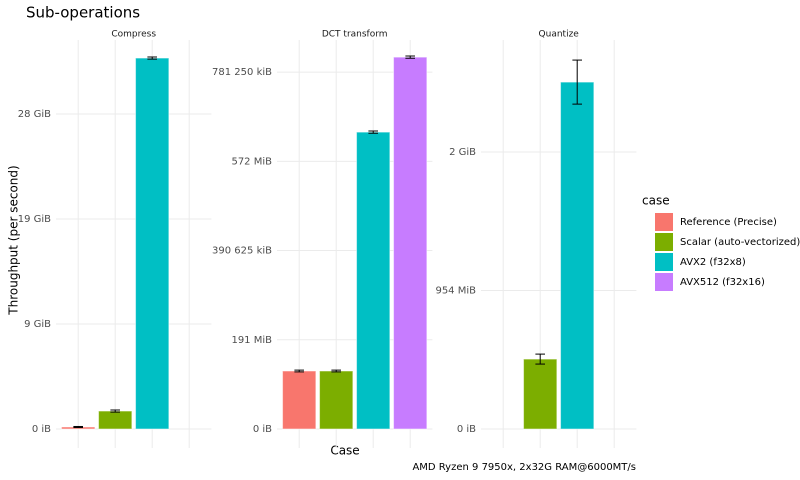 The image size is (800, 480). I want to click on y-tick-label: 191 MiB, so click(251, 340).